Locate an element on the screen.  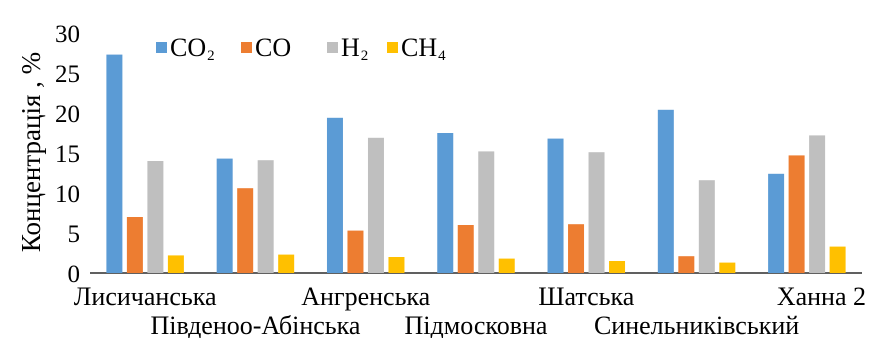
category-label: Підмосковна is located at coordinates (476, 324).